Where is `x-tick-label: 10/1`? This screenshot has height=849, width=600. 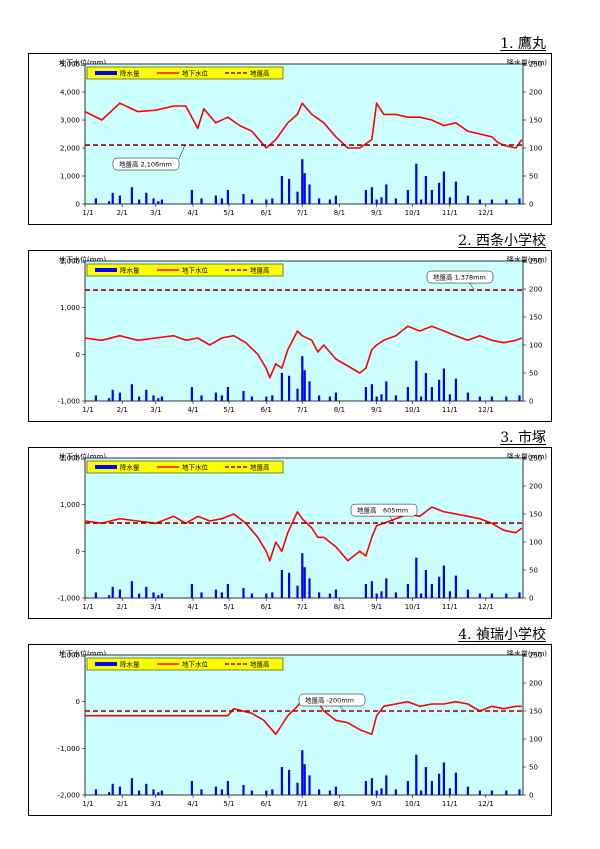
x-tick-label: 10/1 is located at coordinates (413, 410).